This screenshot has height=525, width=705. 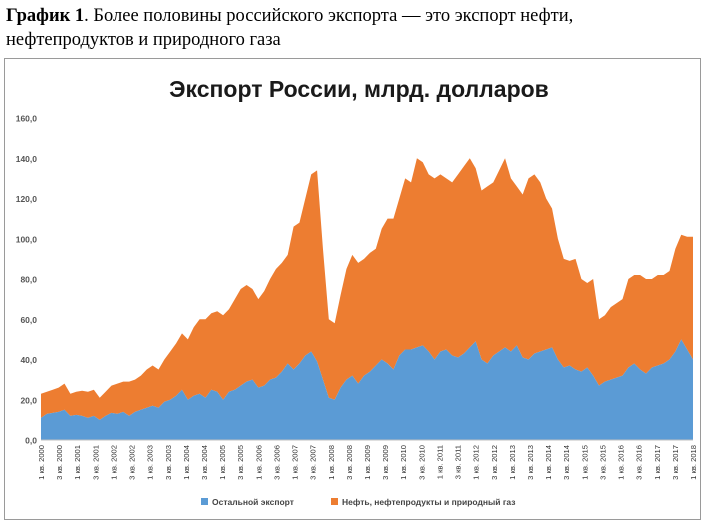 I want to click on x-tick-label: 3 кв. 2000, so click(x=59, y=462).